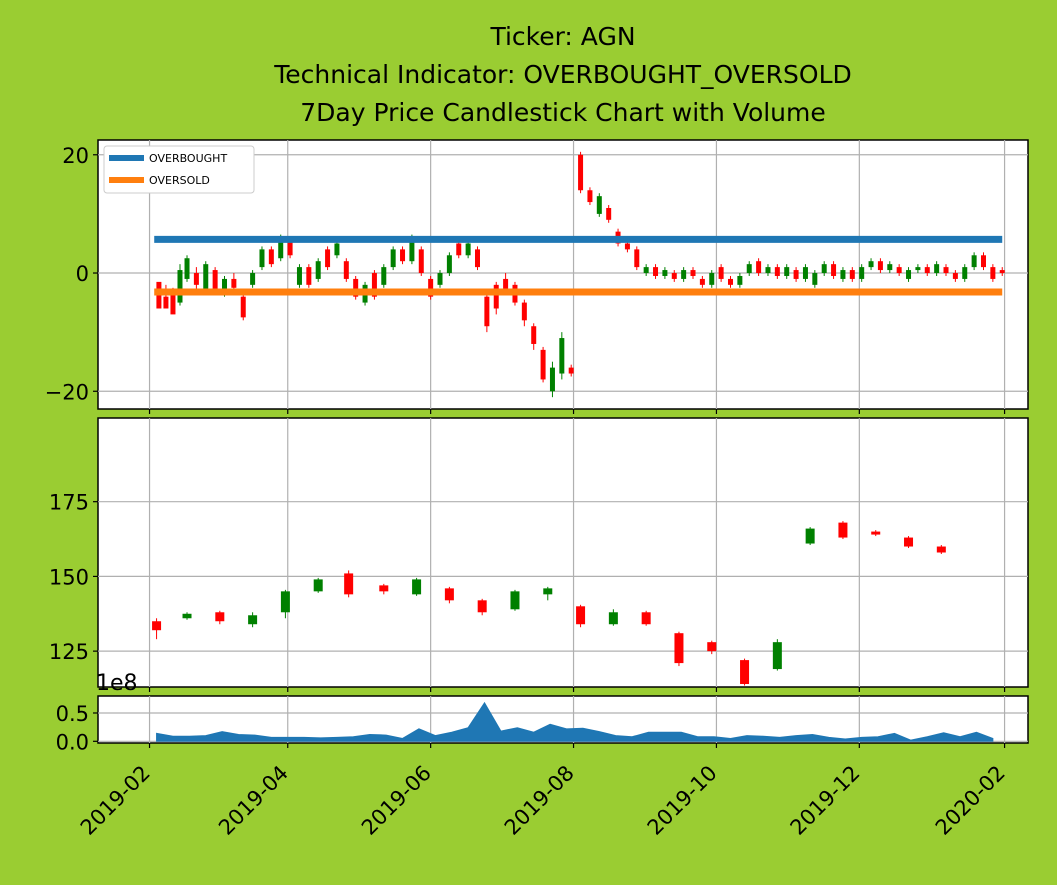 This screenshot has width=1057, height=885. I want to click on volume-area, so click(575, 721).